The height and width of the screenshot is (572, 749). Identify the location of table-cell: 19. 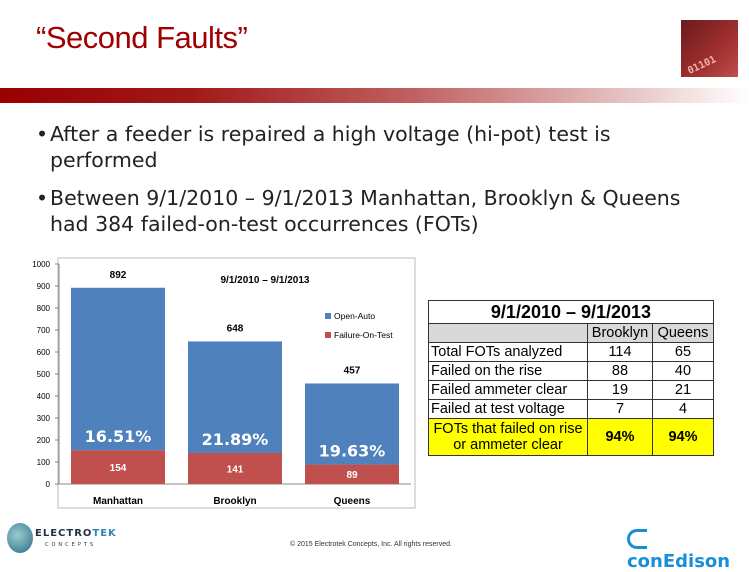
(620, 390).